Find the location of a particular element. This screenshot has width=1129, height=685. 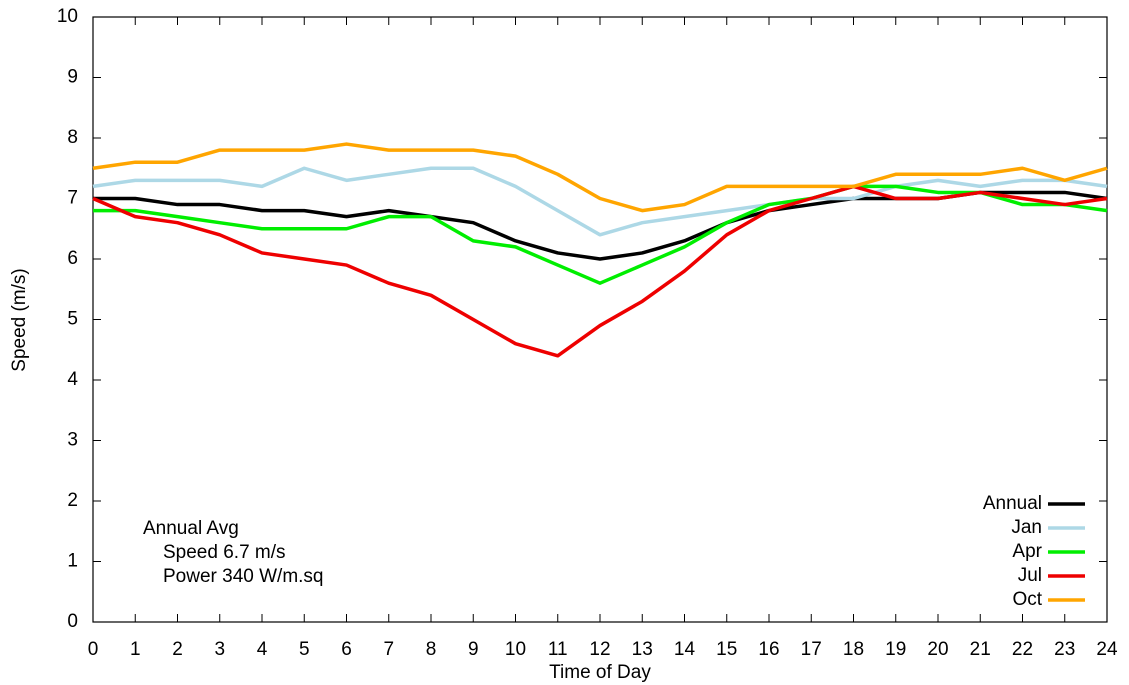

x-tick-label: 16 is located at coordinates (768, 649).